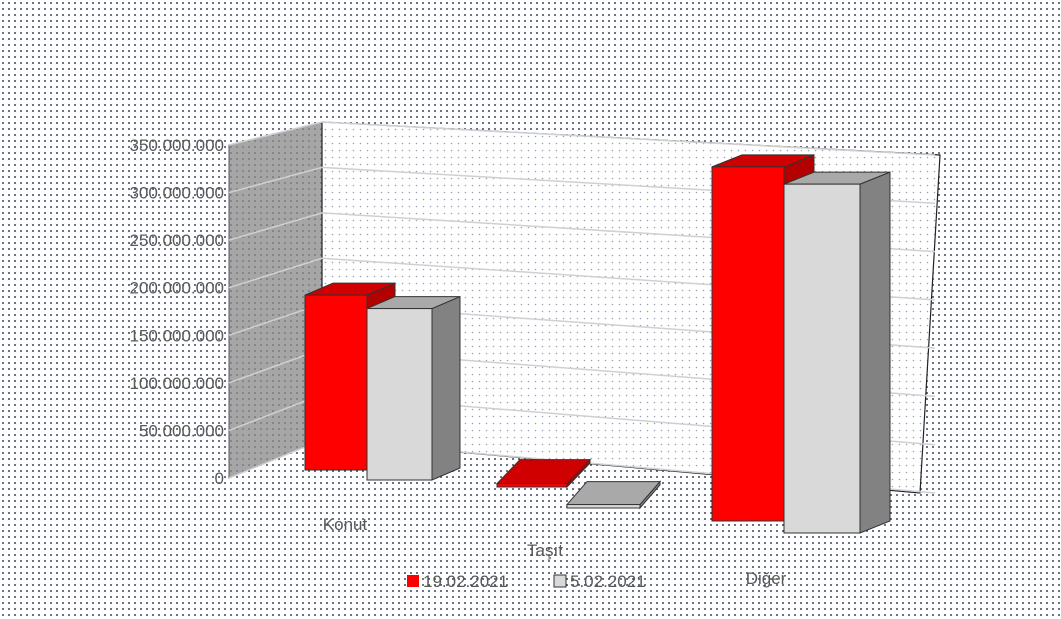 Image resolution: width=1061 pixels, height=619 pixels. What do you see at coordinates (219, 478) in the screenshot?
I see `y-tick-label: 0` at bounding box center [219, 478].